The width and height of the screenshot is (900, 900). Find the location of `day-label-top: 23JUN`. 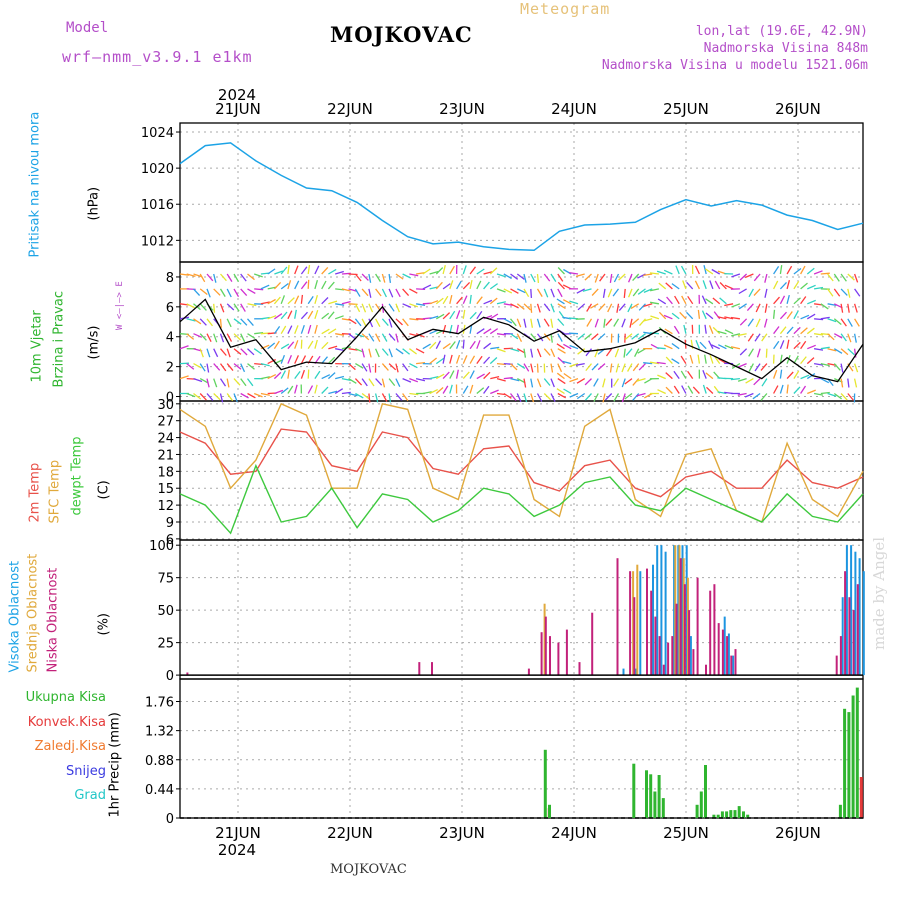

day-label-top: 23JUN is located at coordinates (462, 109).